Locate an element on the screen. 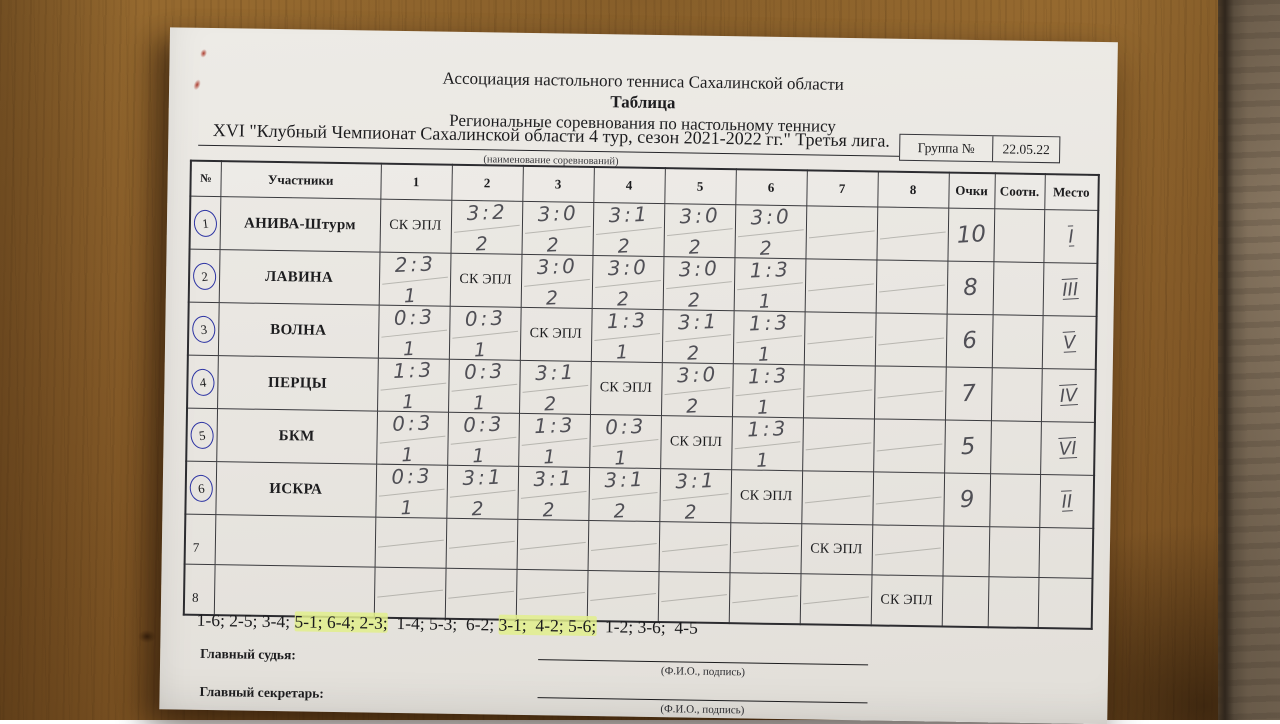 The width and height of the screenshot is (1280, 724). match-score: 3:2 is located at coordinates (486, 212).